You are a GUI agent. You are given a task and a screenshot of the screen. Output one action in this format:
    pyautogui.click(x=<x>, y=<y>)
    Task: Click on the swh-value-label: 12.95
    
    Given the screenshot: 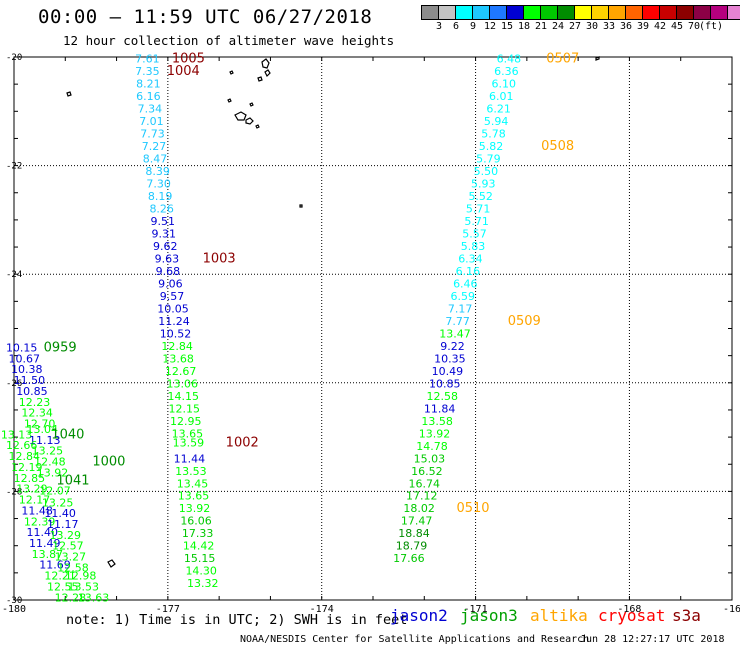 What is the action you would take?
    pyautogui.click(x=186, y=421)
    